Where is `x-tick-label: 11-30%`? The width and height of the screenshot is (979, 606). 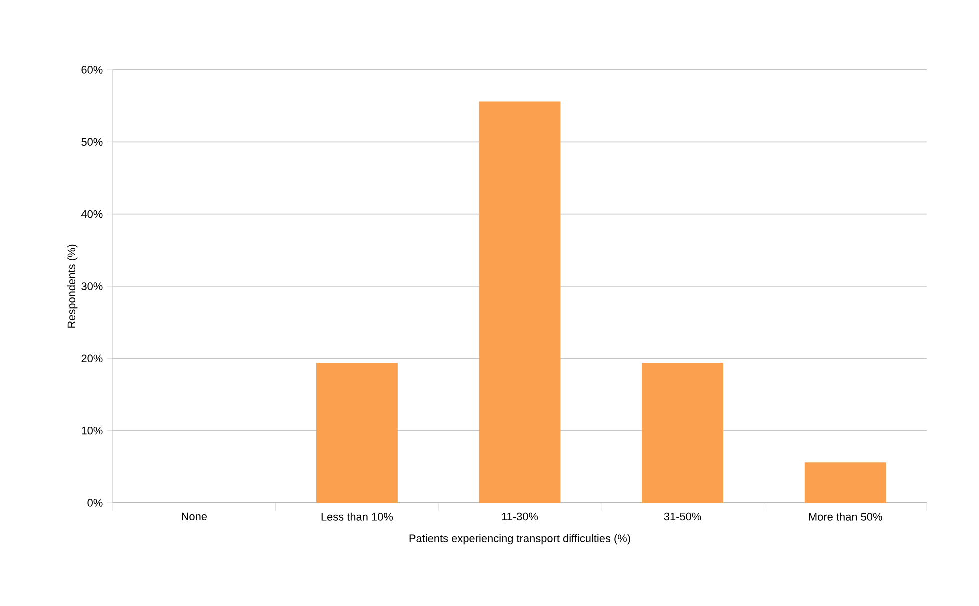
x-tick-label: 11-30% is located at coordinates (520, 516).